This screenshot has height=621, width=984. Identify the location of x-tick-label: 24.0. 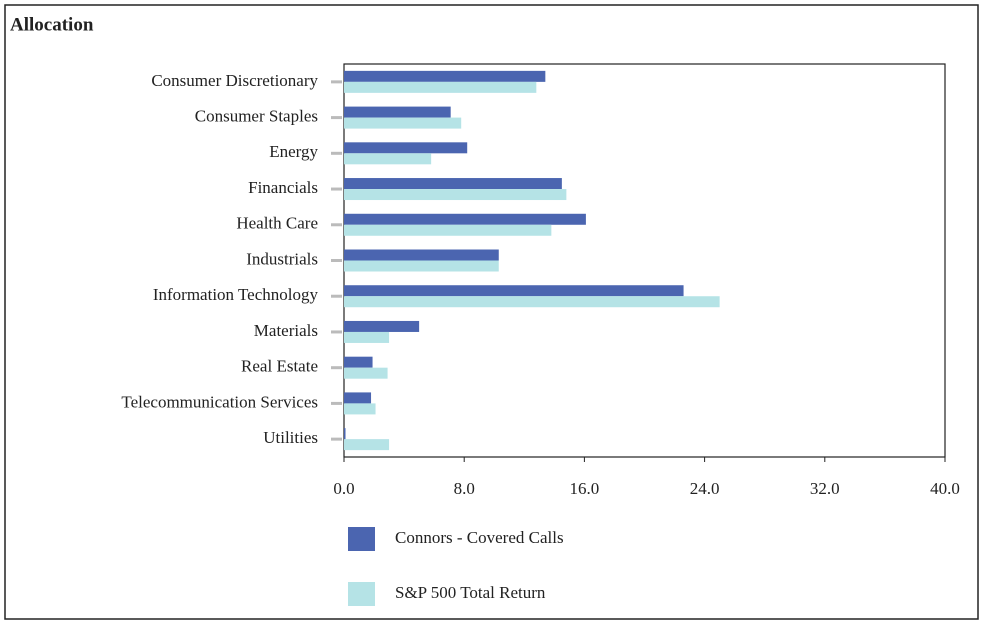
(705, 488).